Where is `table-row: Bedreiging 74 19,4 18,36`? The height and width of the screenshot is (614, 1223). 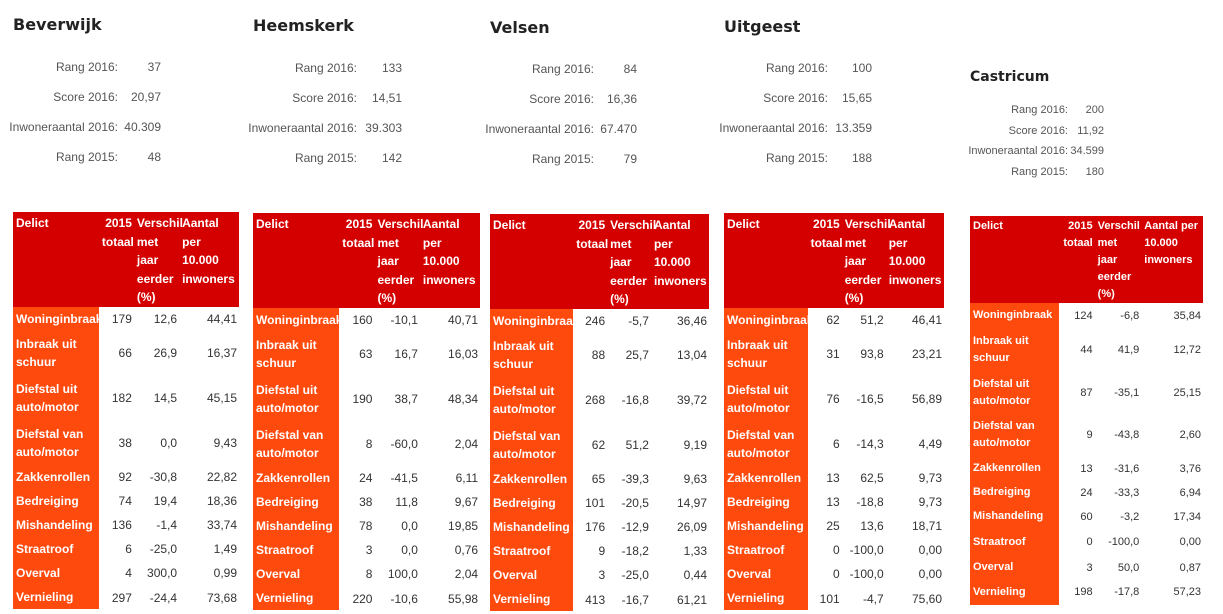 table-row: Bedreiging 74 19,4 18,36 is located at coordinates (126, 501).